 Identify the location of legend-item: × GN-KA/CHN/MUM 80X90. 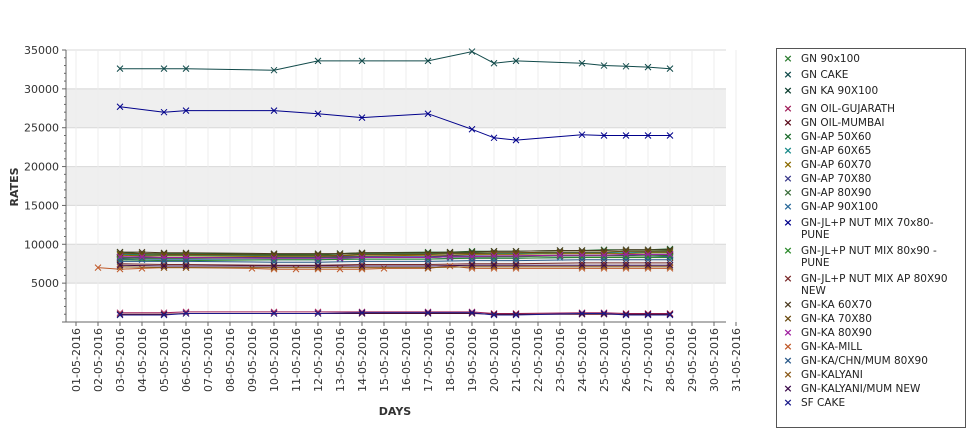
(871, 361).